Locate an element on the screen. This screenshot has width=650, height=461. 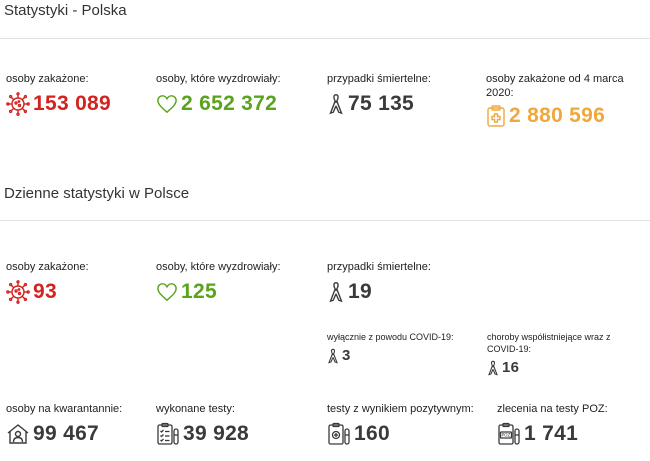
svg-text: POZ is located at coordinates (506, 436).